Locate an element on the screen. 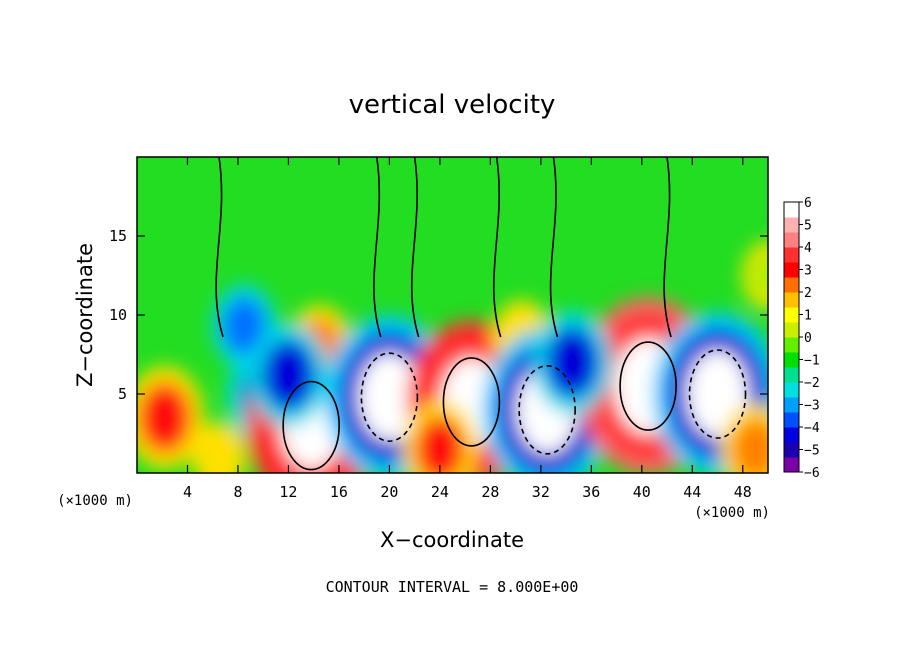 The height and width of the screenshot is (654, 904). y-tick-label: 10 is located at coordinates (118, 315).